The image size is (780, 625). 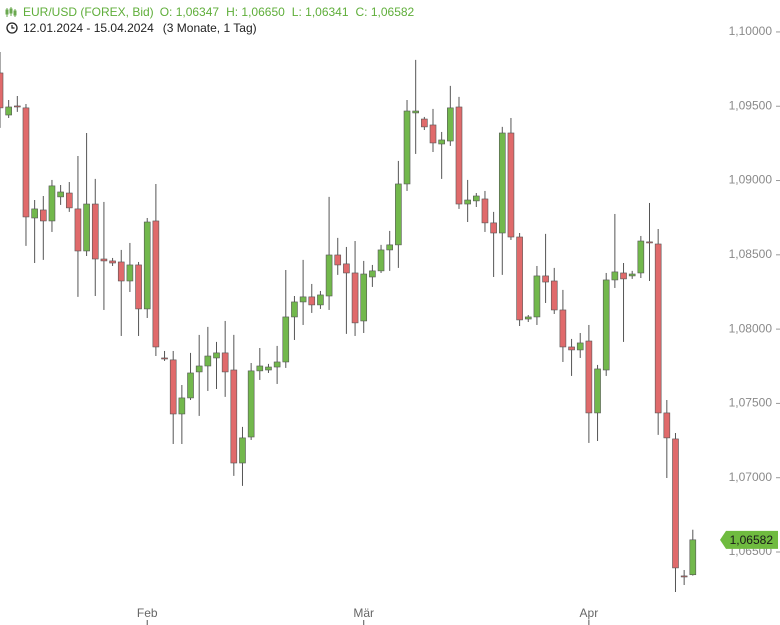 What do you see at coordinates (589, 613) in the screenshot?
I see `x-tick-label: Apr` at bounding box center [589, 613].